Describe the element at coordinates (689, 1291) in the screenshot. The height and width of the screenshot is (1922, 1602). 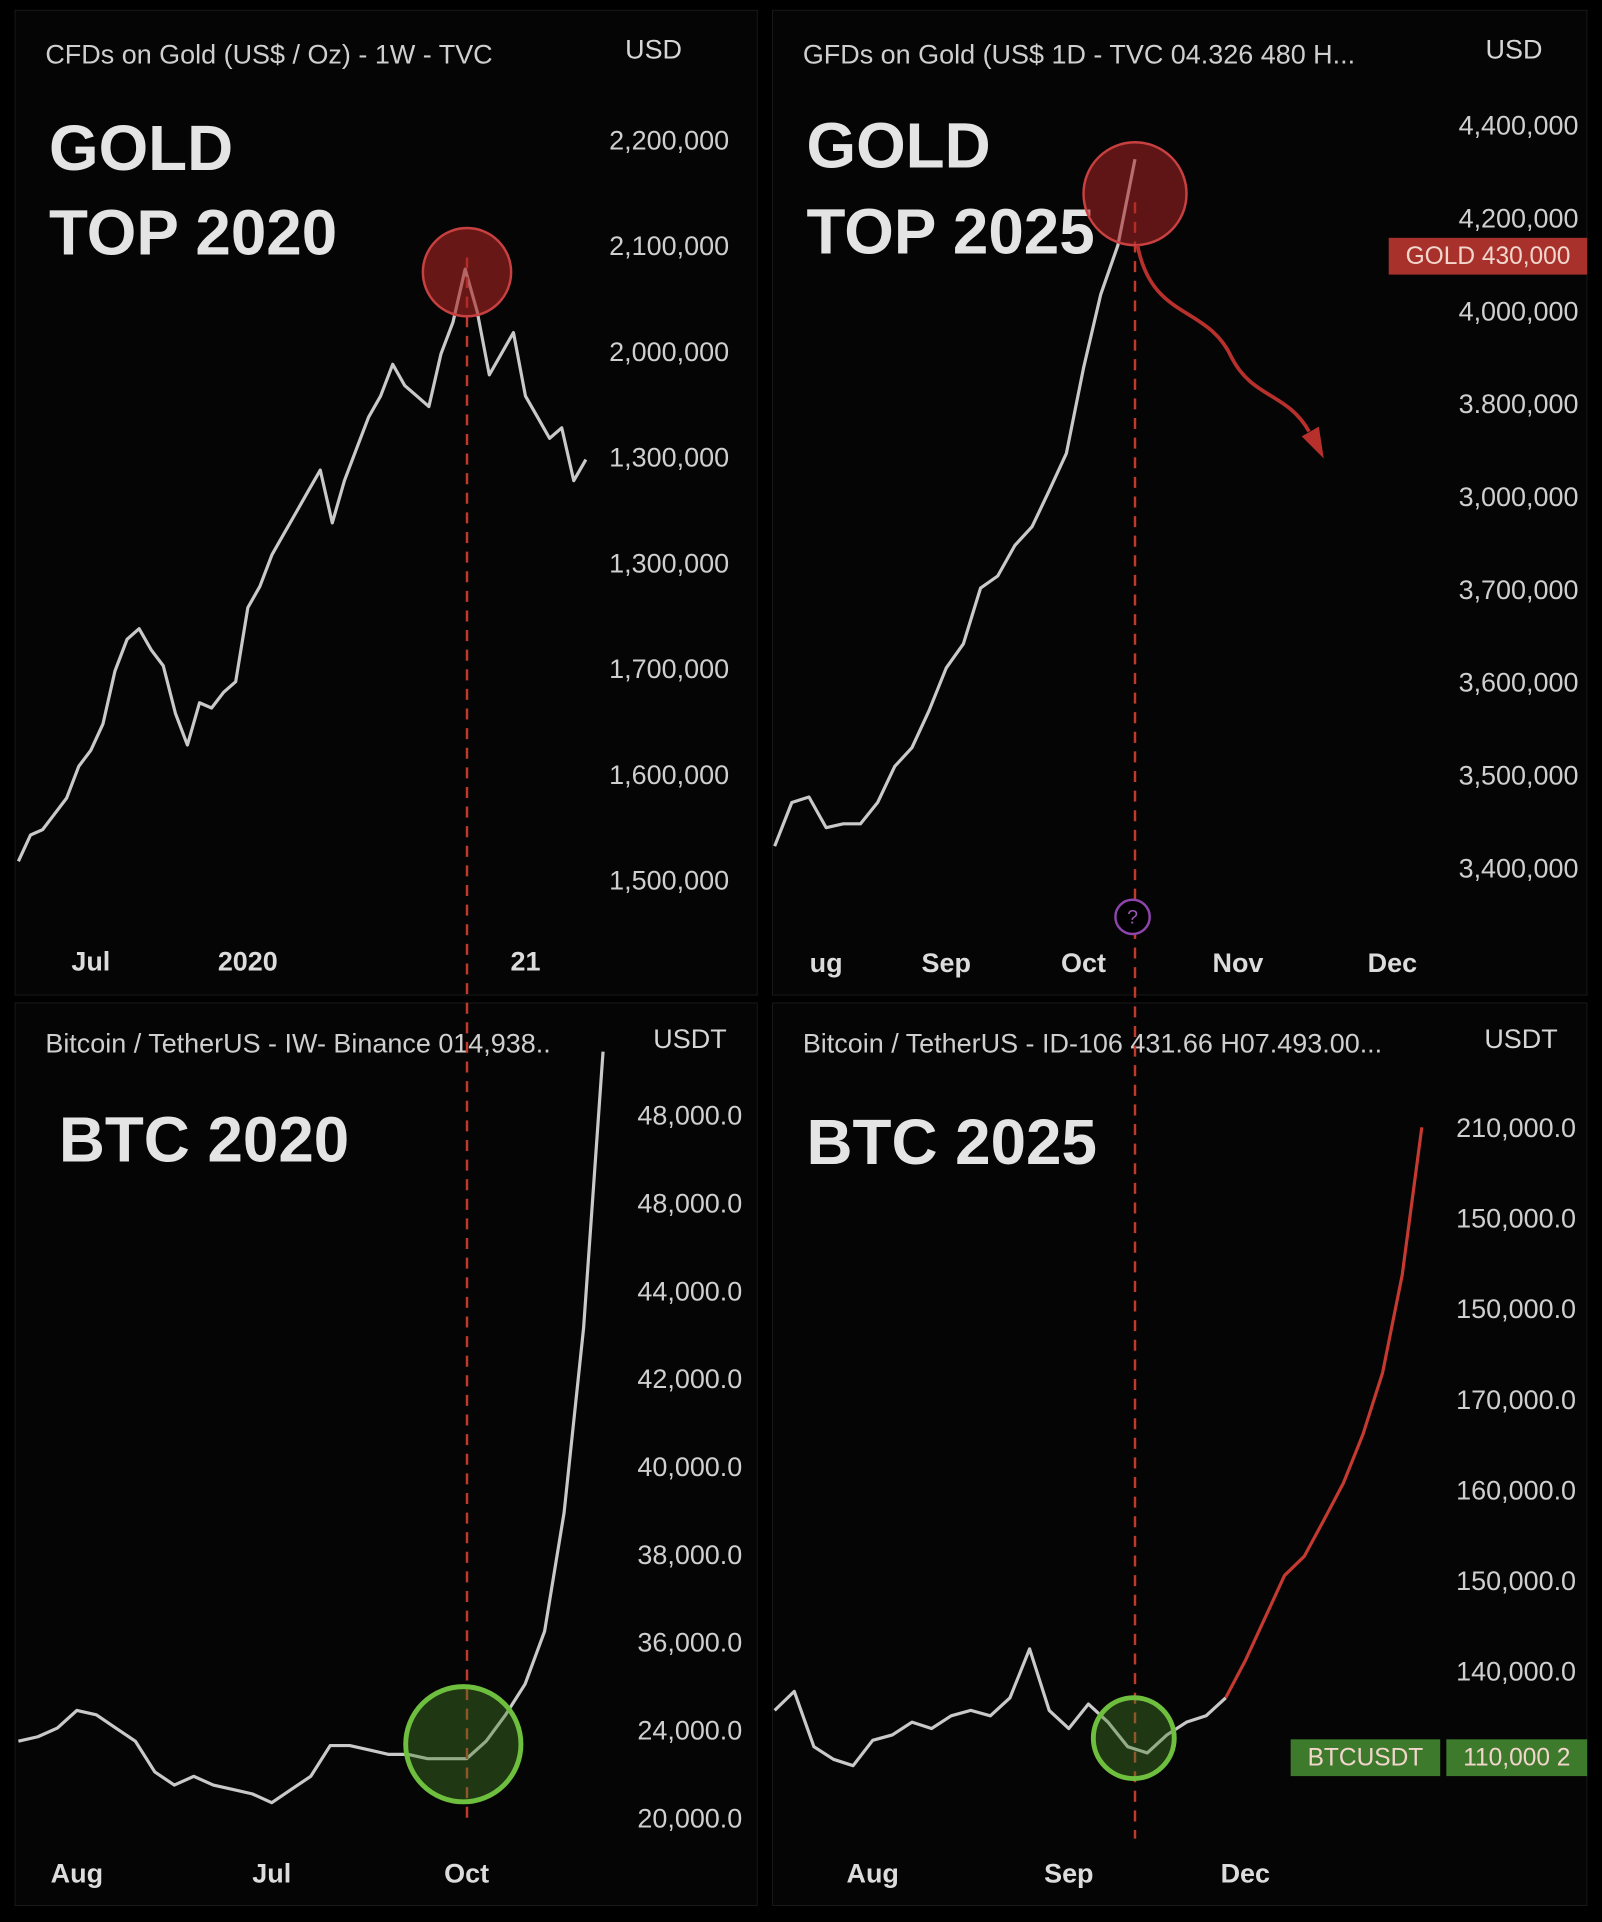
I see `y-tick-label: 44,000.0` at that location.